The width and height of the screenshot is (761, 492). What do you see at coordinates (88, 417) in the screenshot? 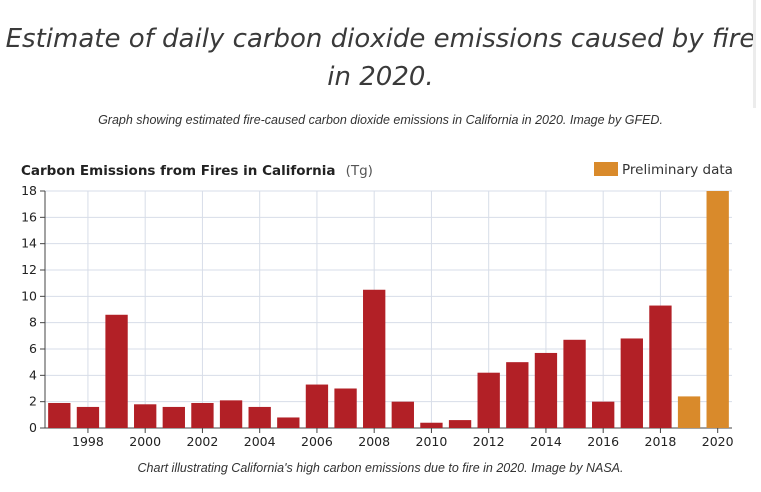
I see `bar-1998` at bounding box center [88, 417].